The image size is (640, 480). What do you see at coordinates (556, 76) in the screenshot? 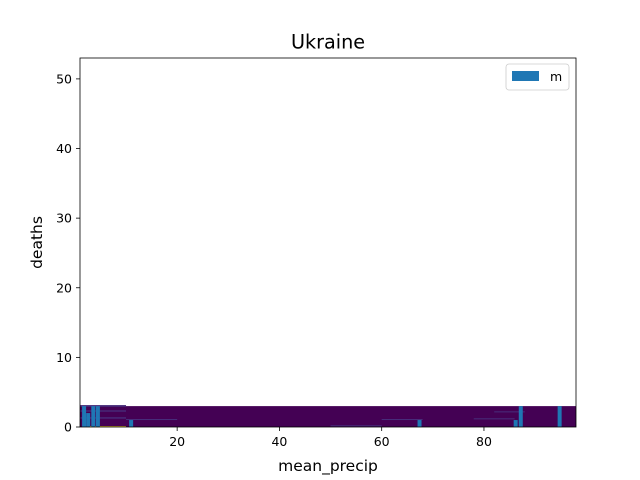
I see `legend-label-m: m` at bounding box center [556, 76].